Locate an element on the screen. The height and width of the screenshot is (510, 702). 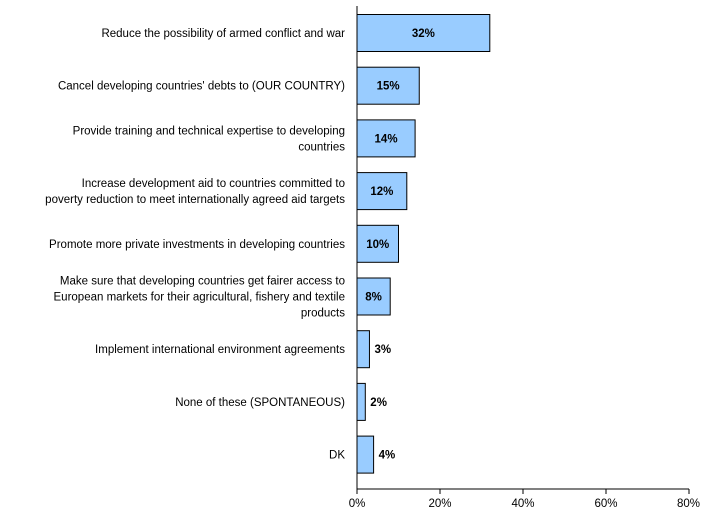
value-label: 32% is located at coordinates (423, 34).